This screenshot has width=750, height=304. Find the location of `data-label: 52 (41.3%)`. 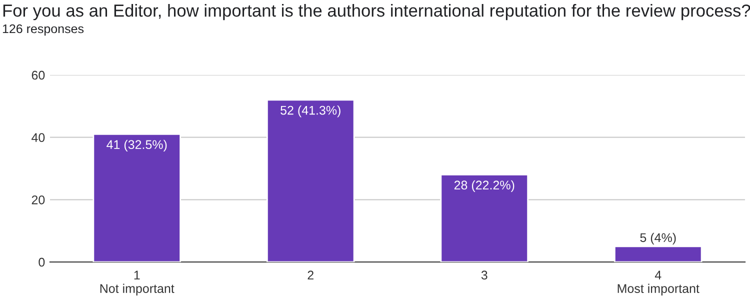

data-label: 52 (41.3%) is located at coordinates (310, 112).